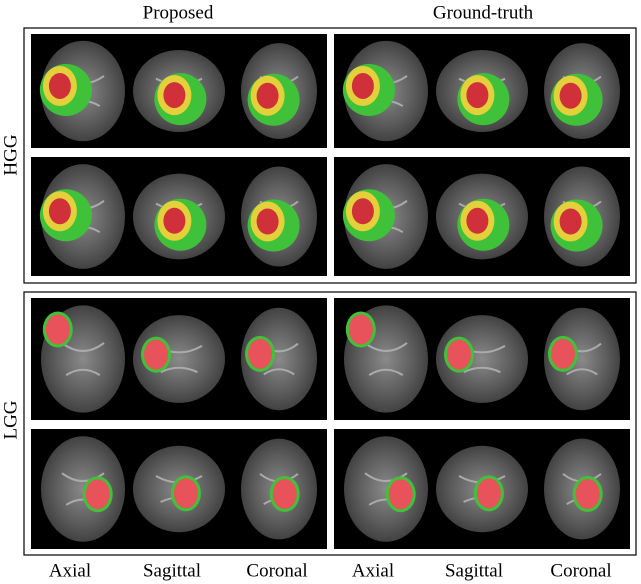  I want to click on column-header: Ground-truth, so click(483, 12).